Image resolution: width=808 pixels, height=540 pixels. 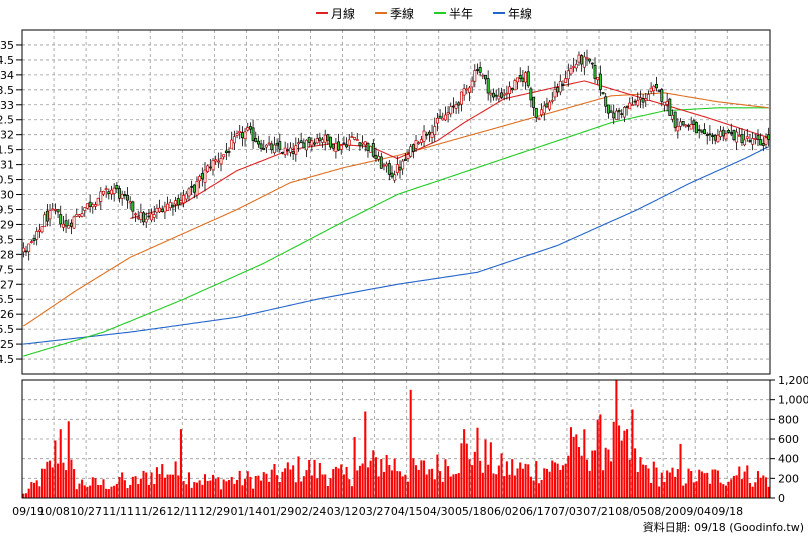 What do you see at coordinates (7, 314) in the screenshot?
I see `price-tick-label: 26` at bounding box center [7, 314].